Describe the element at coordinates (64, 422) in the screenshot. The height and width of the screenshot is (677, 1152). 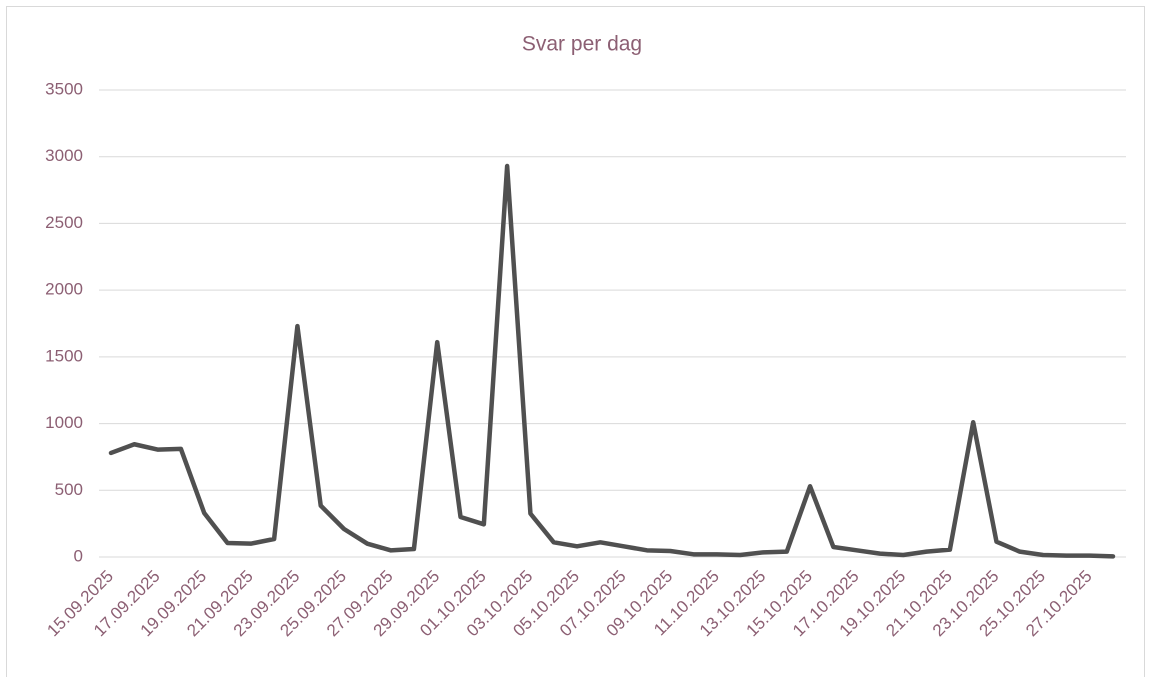
I see `y-tick-label: 1000` at that location.